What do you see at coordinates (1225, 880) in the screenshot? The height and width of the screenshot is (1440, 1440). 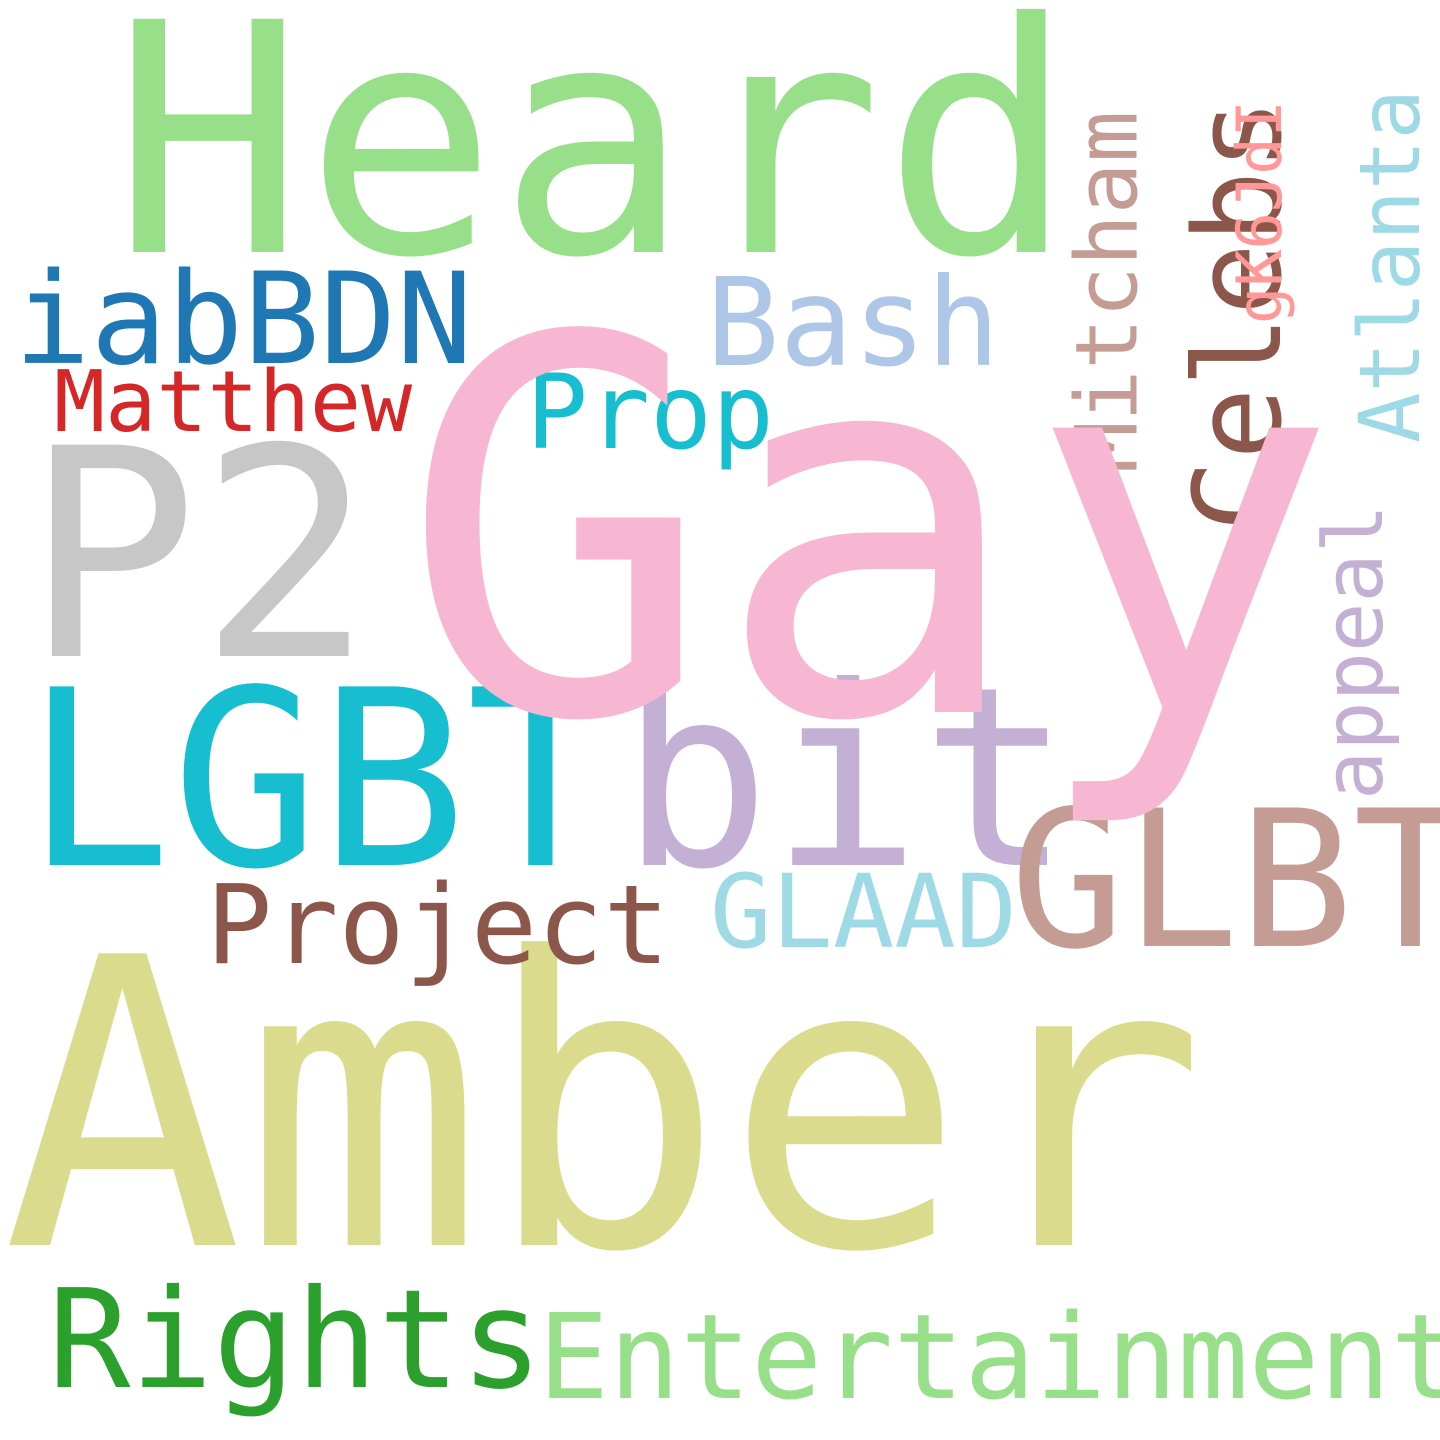 I see `word-glbt: GLBT` at bounding box center [1225, 880].